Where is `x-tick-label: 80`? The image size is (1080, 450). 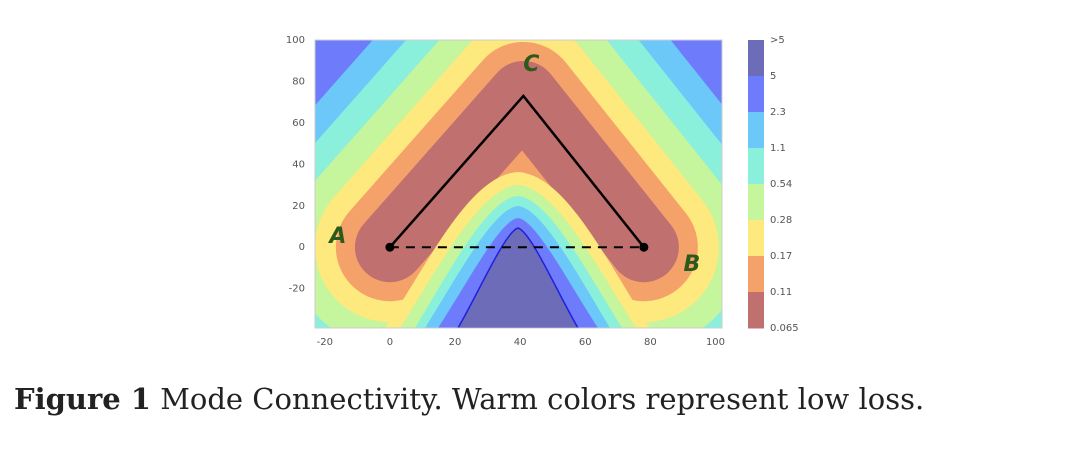 x-tick-label: 80 is located at coordinates (650, 342).